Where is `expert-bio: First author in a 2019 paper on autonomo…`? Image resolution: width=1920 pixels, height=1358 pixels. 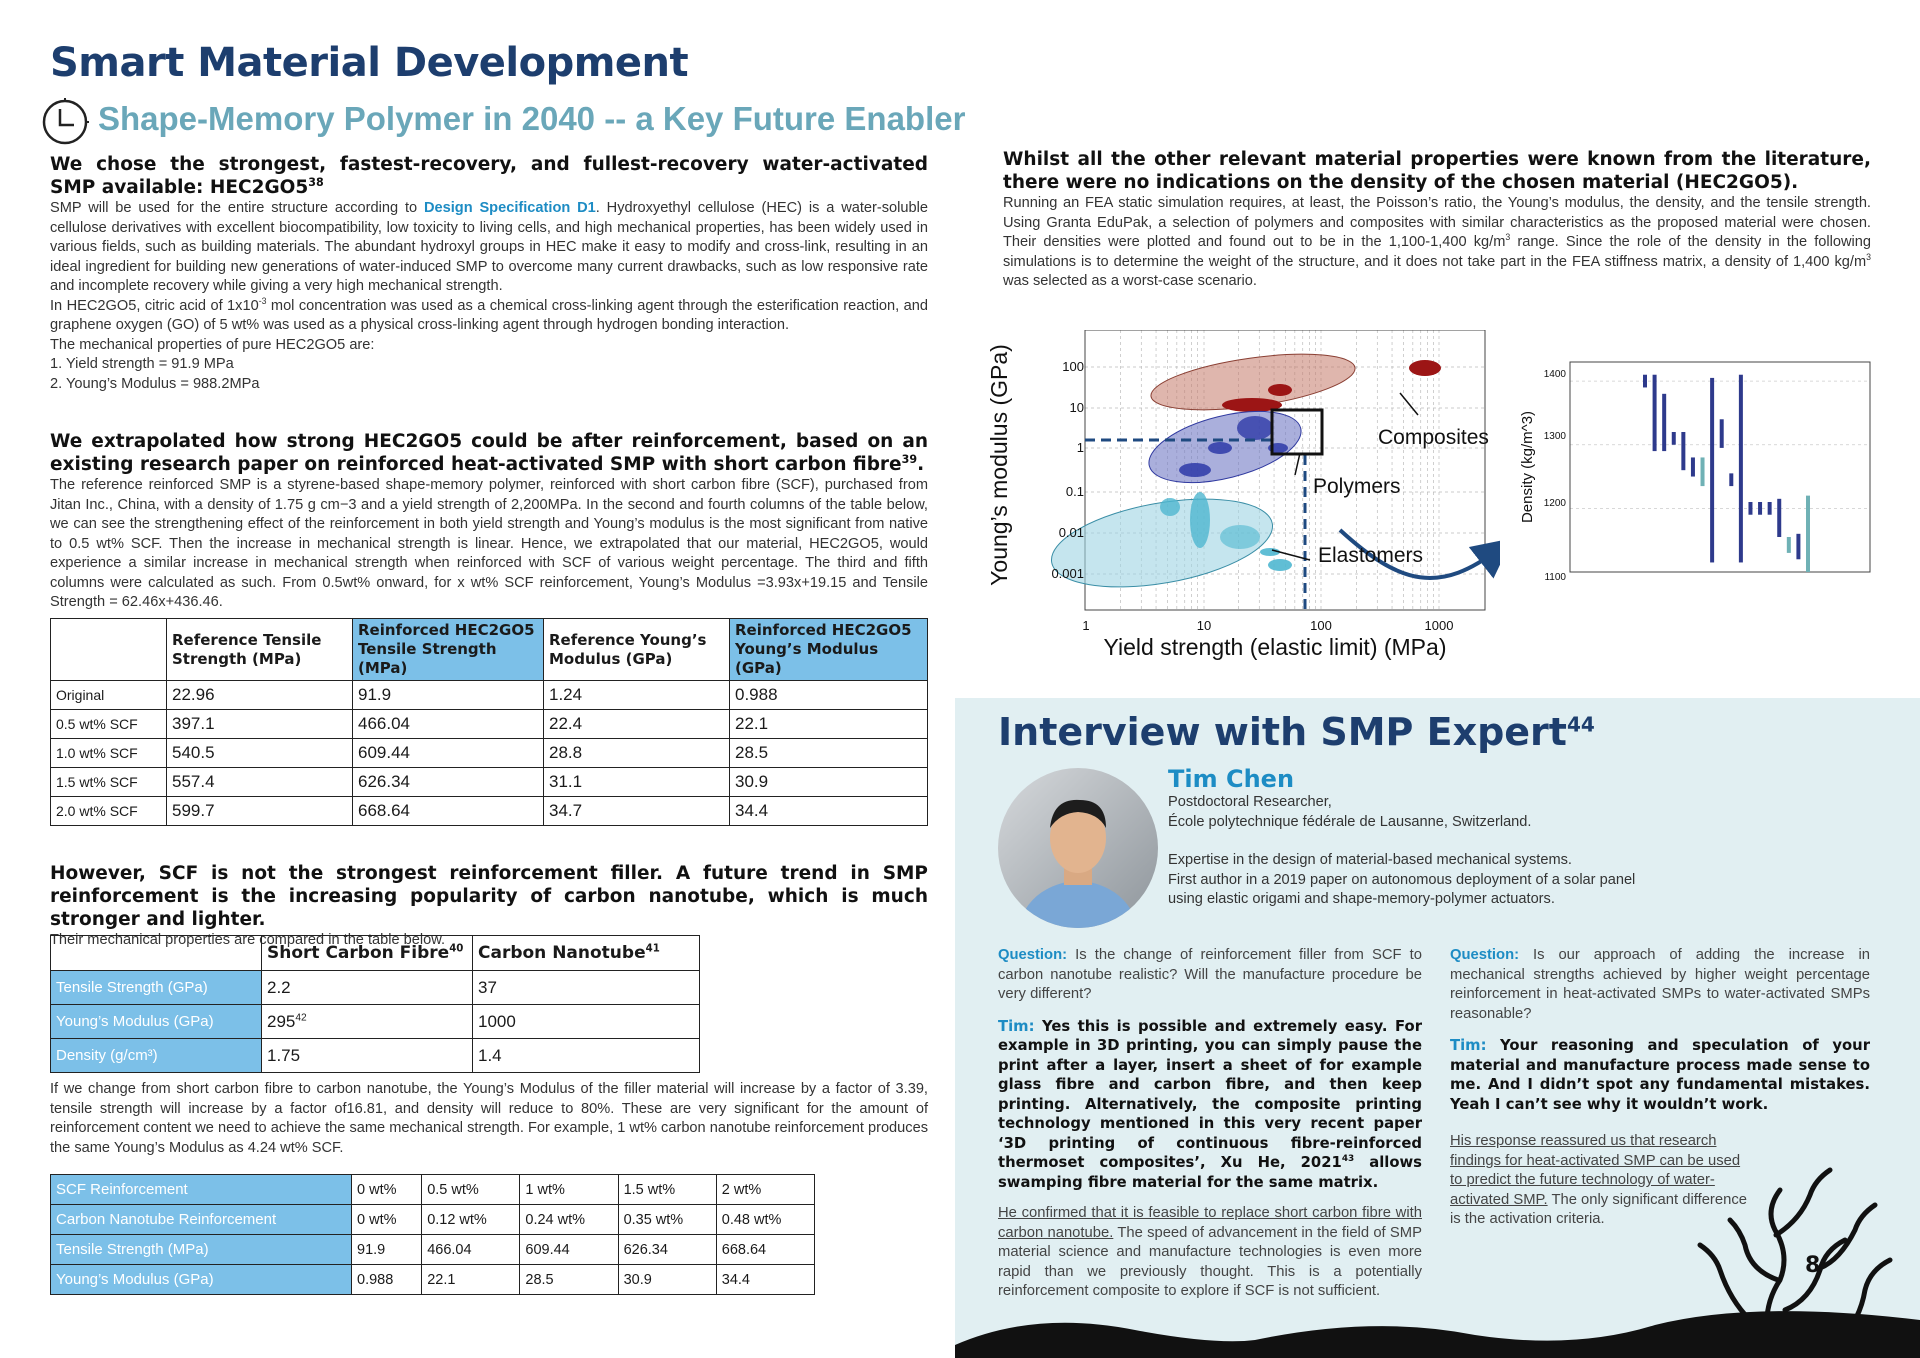
expert-bio: First author in a 2019 paper on autonomo… is located at coordinates (1402, 889).